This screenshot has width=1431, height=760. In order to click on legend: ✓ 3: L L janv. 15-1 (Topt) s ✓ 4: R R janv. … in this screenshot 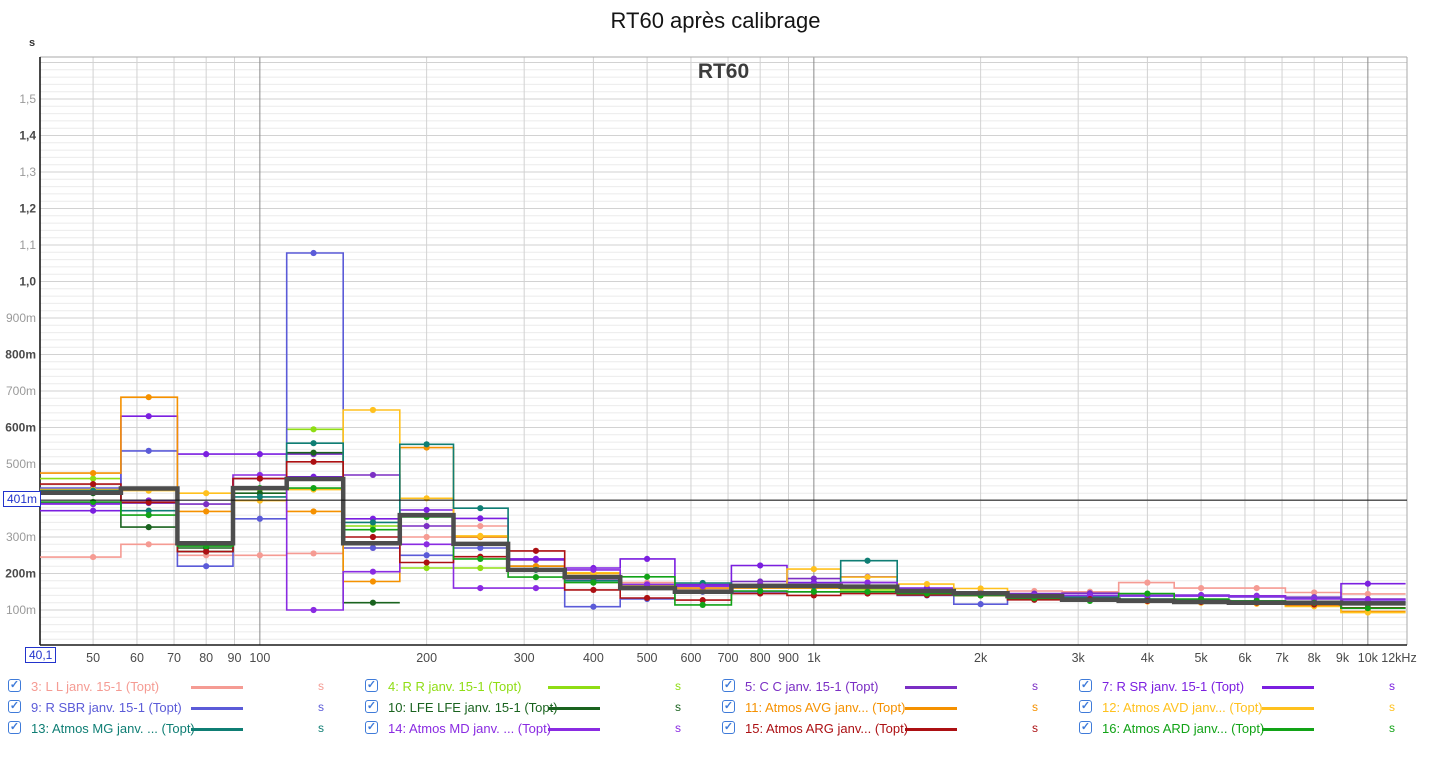, I will do `click(717, 707)`.